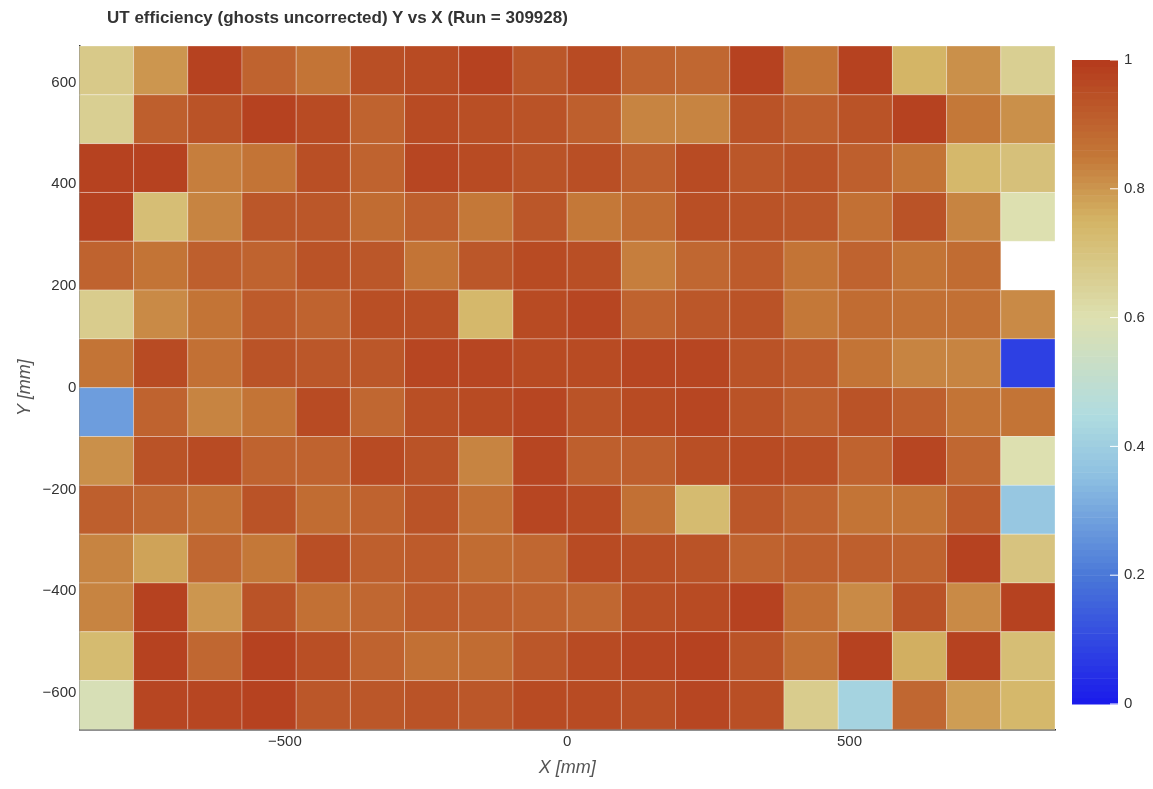 This screenshot has height=789, width=1153. I want to click on color-bar-label: 0.6, so click(1134, 316).